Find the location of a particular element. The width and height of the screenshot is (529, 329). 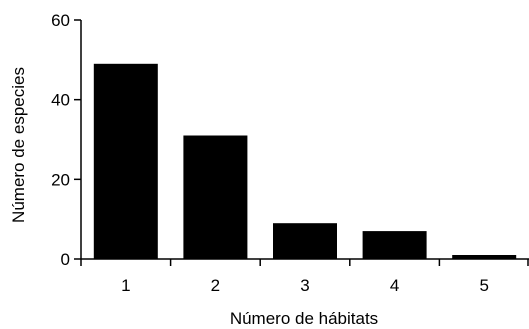

x-axis: 1 2 3 4 5 is located at coordinates (304, 276).